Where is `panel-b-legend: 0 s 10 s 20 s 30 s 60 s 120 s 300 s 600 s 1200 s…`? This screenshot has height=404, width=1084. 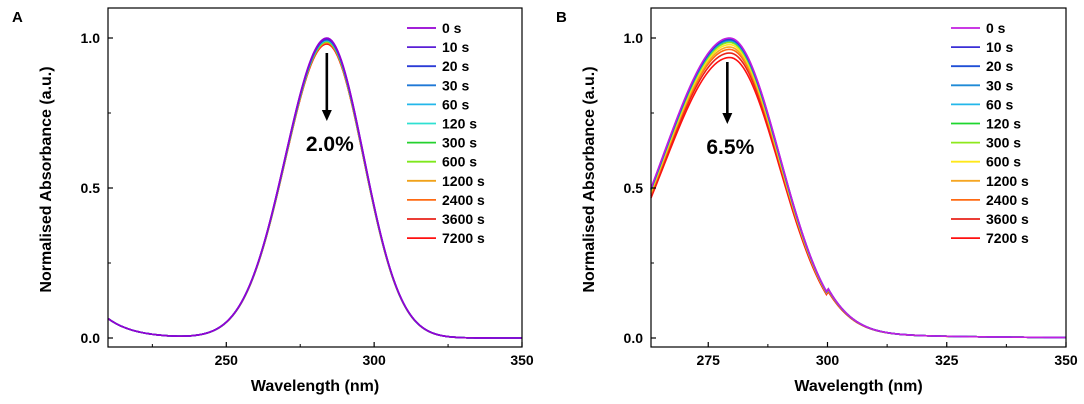 panel-b-legend: 0 s 10 s 20 s 30 s 60 s 120 s 300 s 600 s 1200 s… is located at coordinates (990, 133).